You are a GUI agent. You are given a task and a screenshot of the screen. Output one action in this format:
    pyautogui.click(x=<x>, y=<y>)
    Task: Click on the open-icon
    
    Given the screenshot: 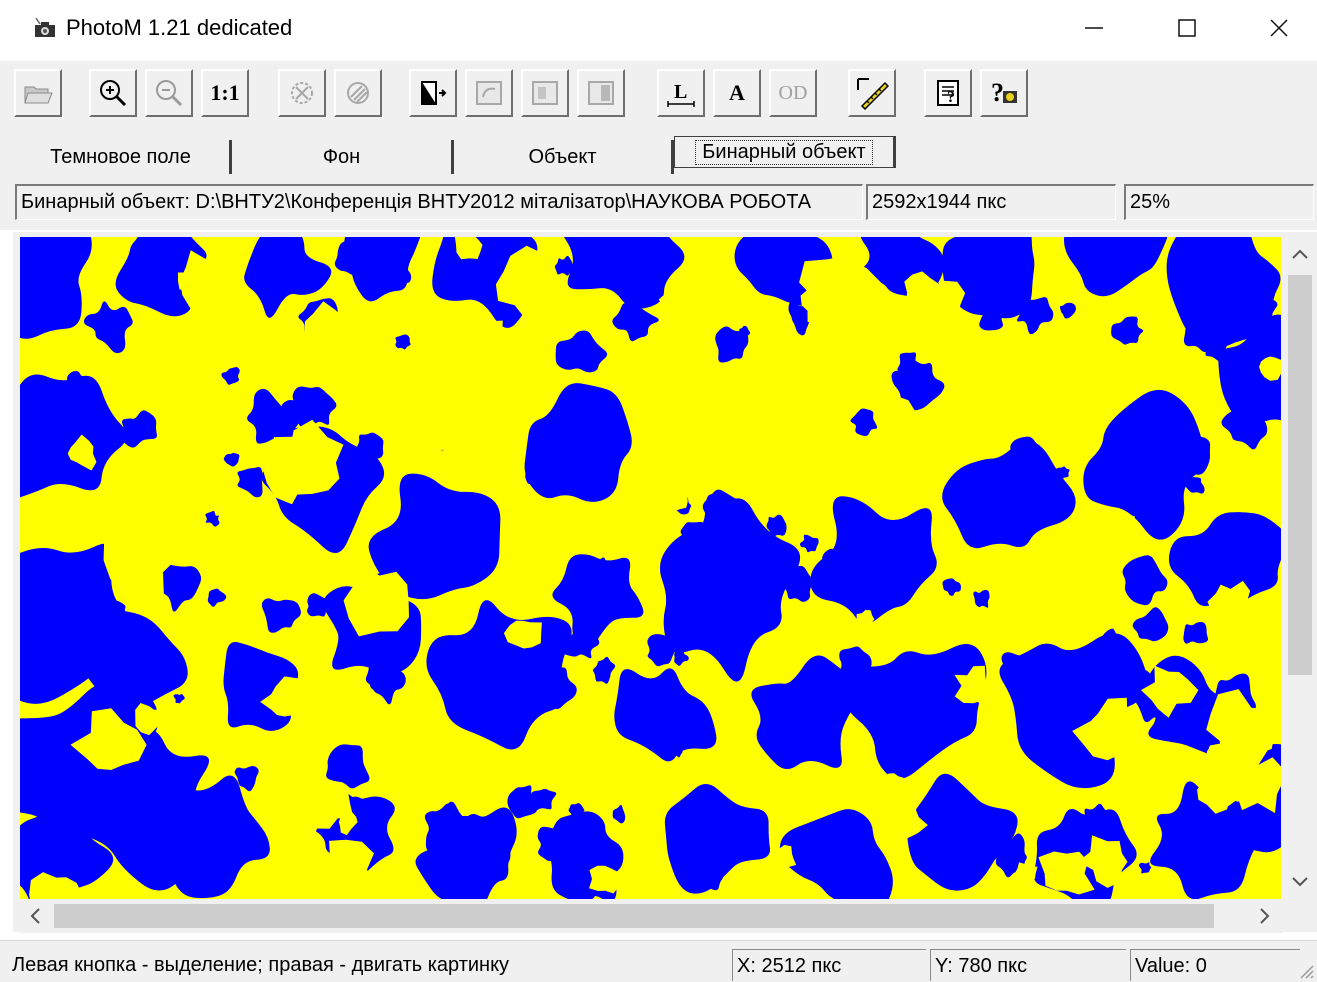 What is the action you would take?
    pyautogui.click(x=38, y=95)
    